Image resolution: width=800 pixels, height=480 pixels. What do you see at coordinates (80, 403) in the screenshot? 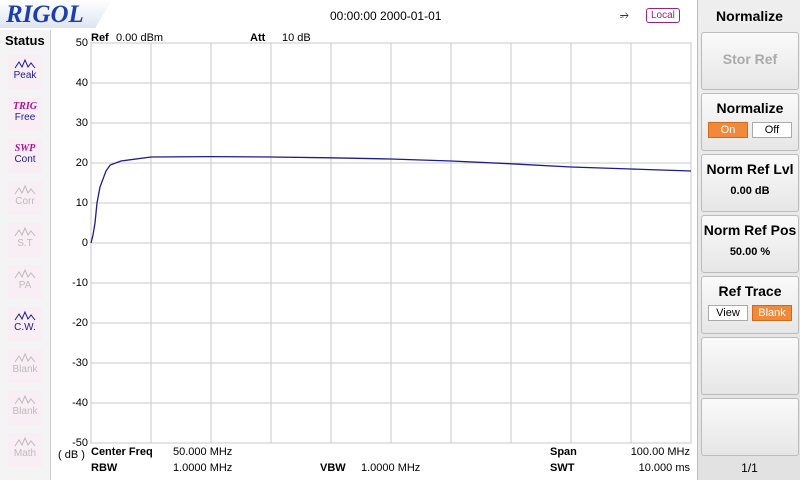
I see `y-tick-label: -40` at bounding box center [80, 403].